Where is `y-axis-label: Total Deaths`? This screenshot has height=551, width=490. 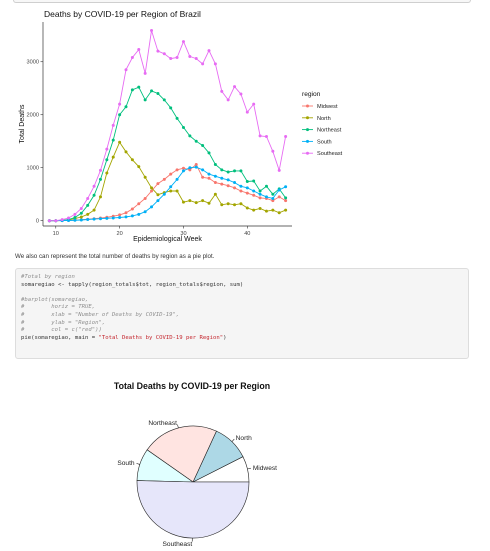 y-axis-label: Total Deaths is located at coordinates (22, 123).